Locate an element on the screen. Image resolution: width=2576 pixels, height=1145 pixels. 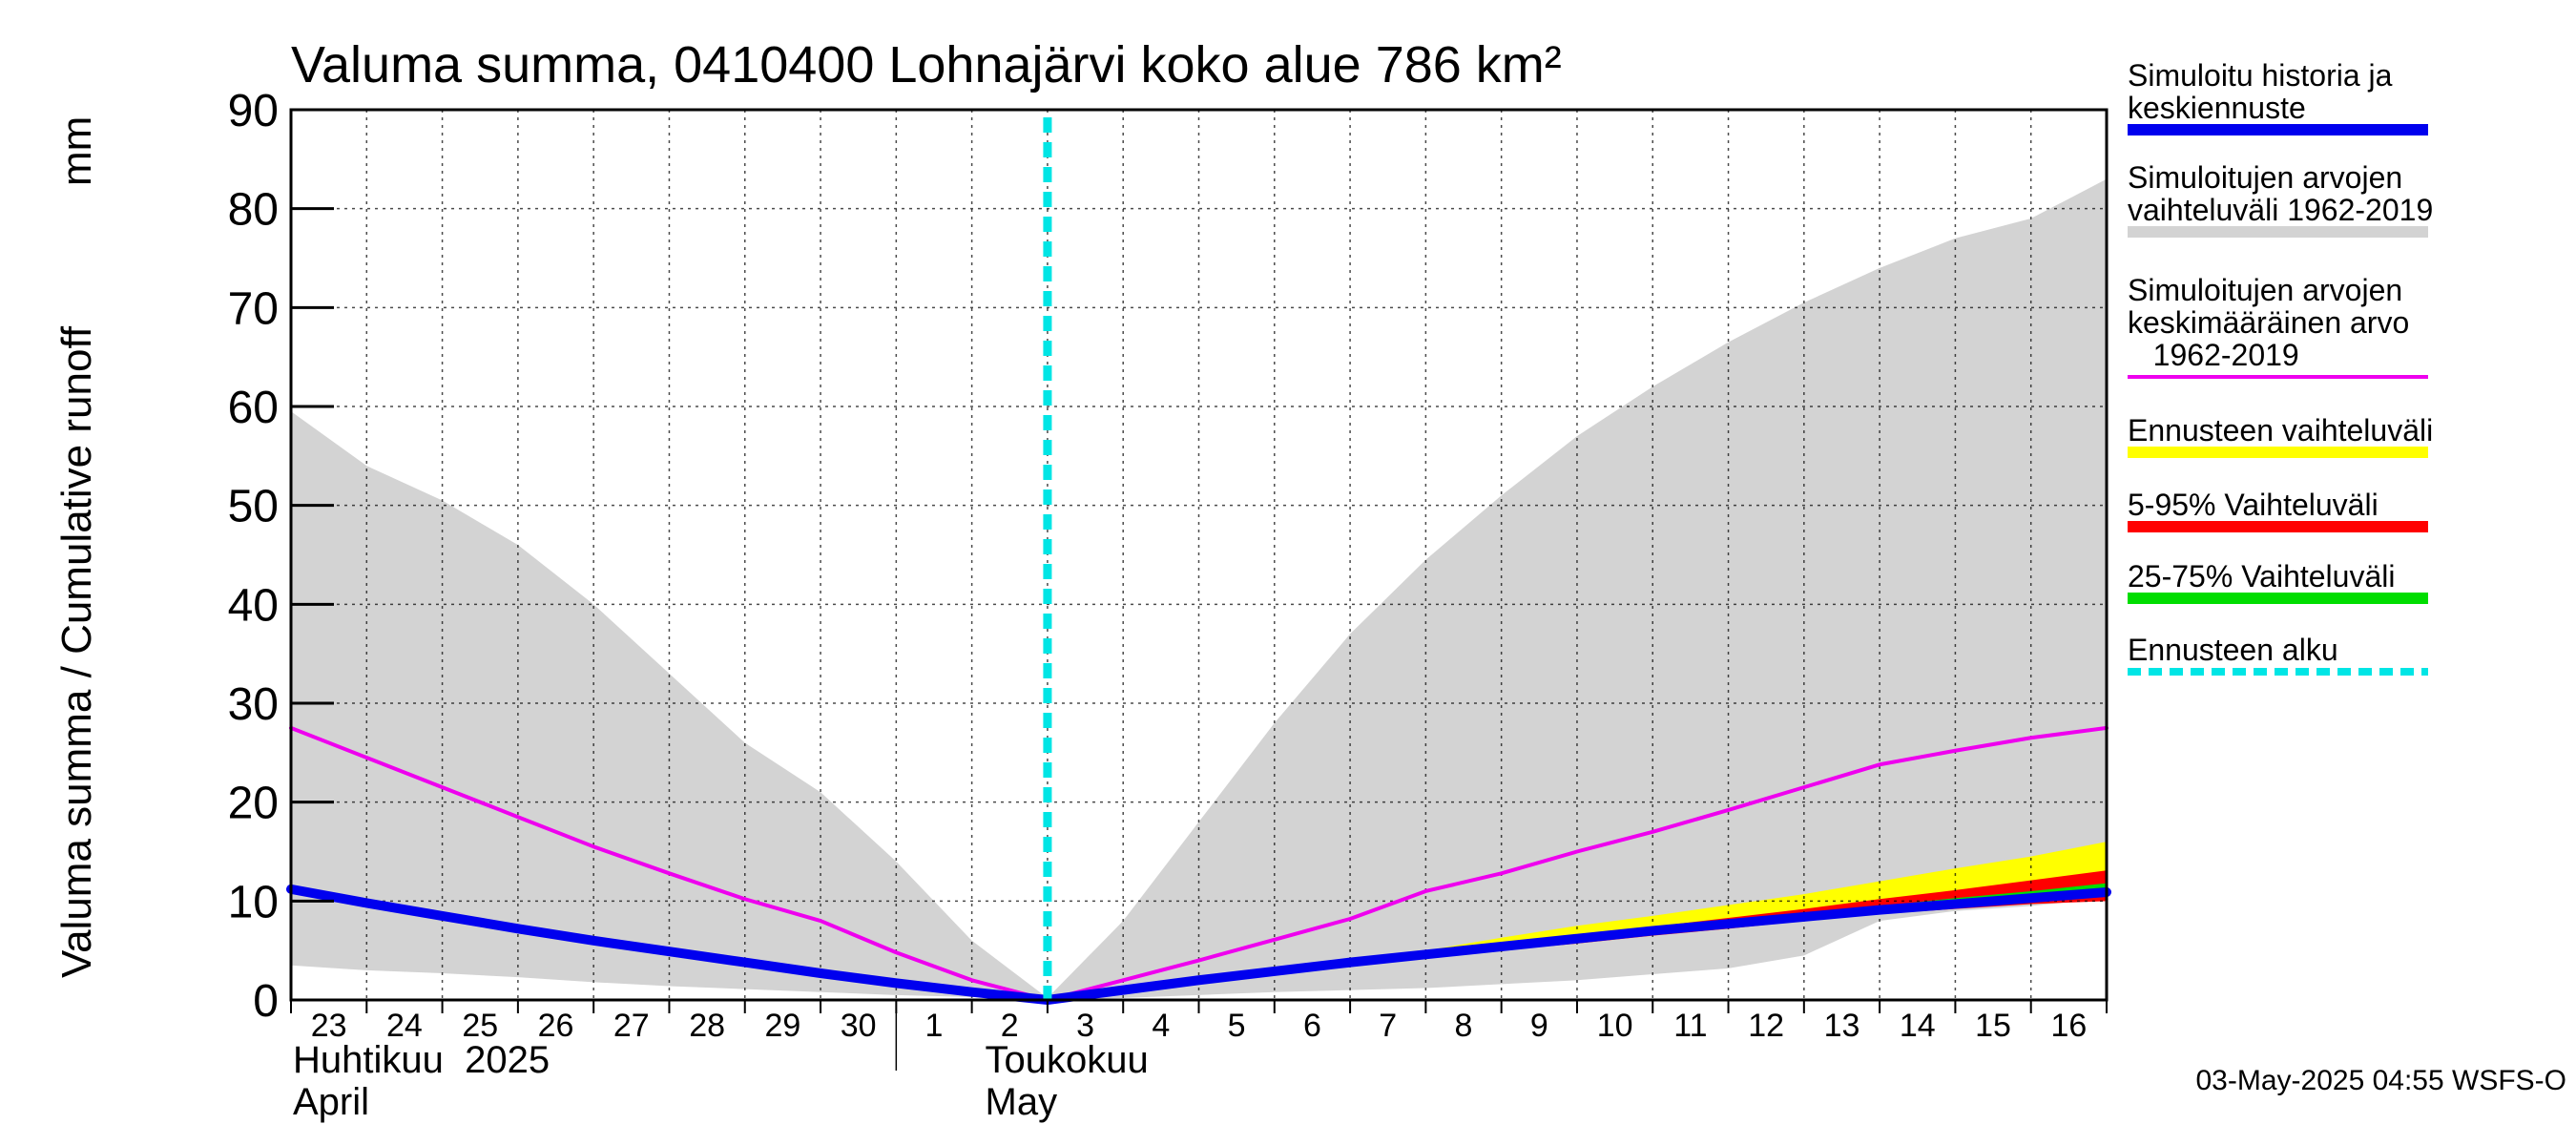
day-label-11: 4 is located at coordinates (1161, 1026).